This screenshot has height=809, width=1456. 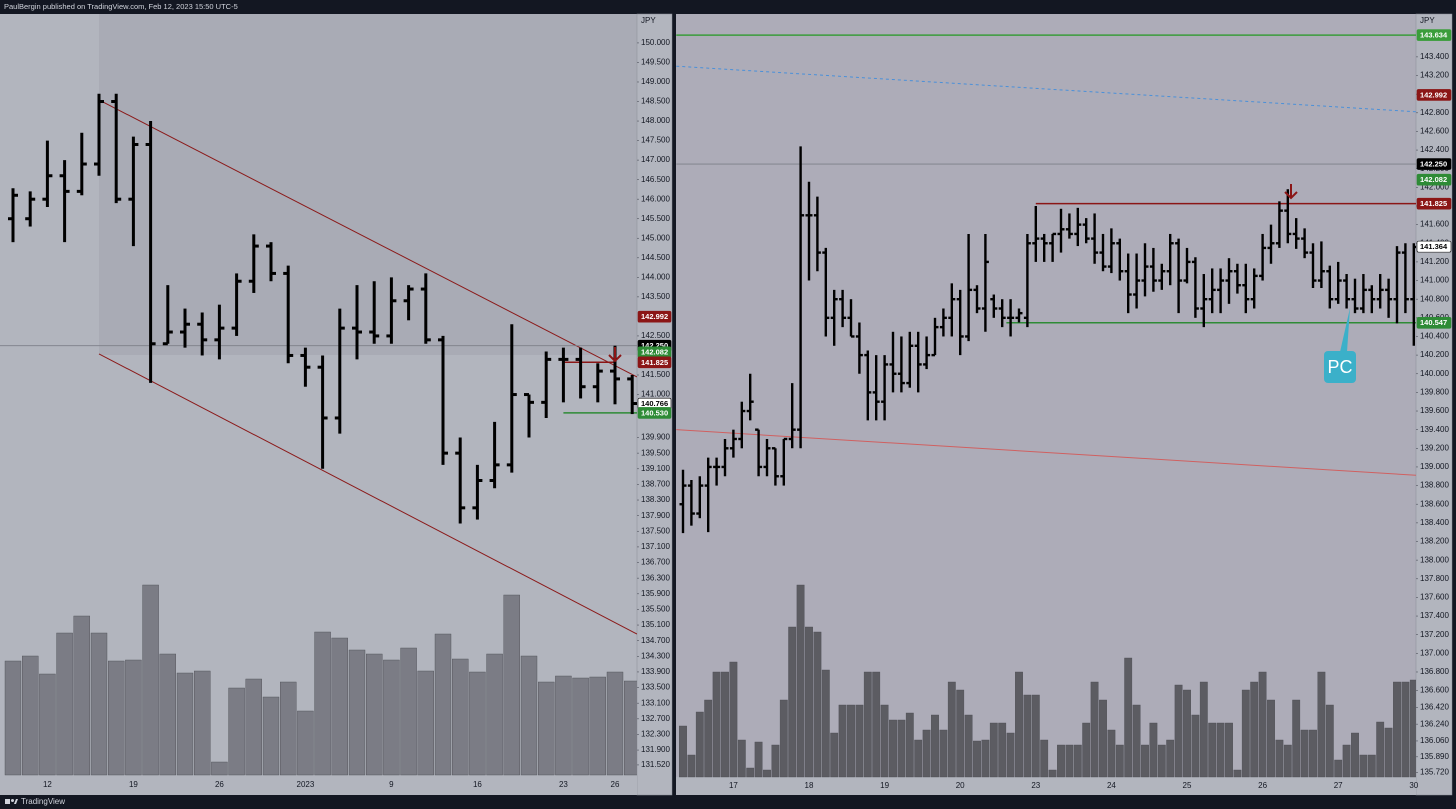 I want to click on price-label-text: 140.766, so click(x=654, y=403).